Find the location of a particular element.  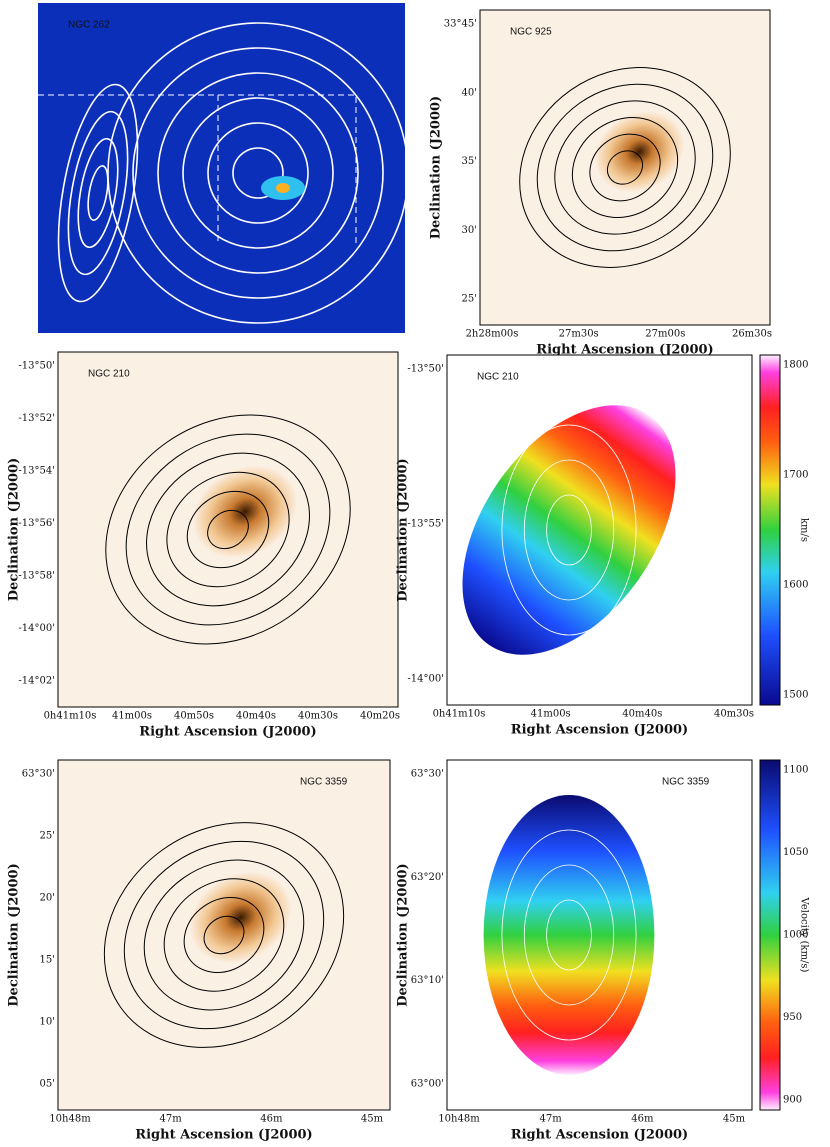

colorbar-tick-label: 1600 is located at coordinates (795, 585).